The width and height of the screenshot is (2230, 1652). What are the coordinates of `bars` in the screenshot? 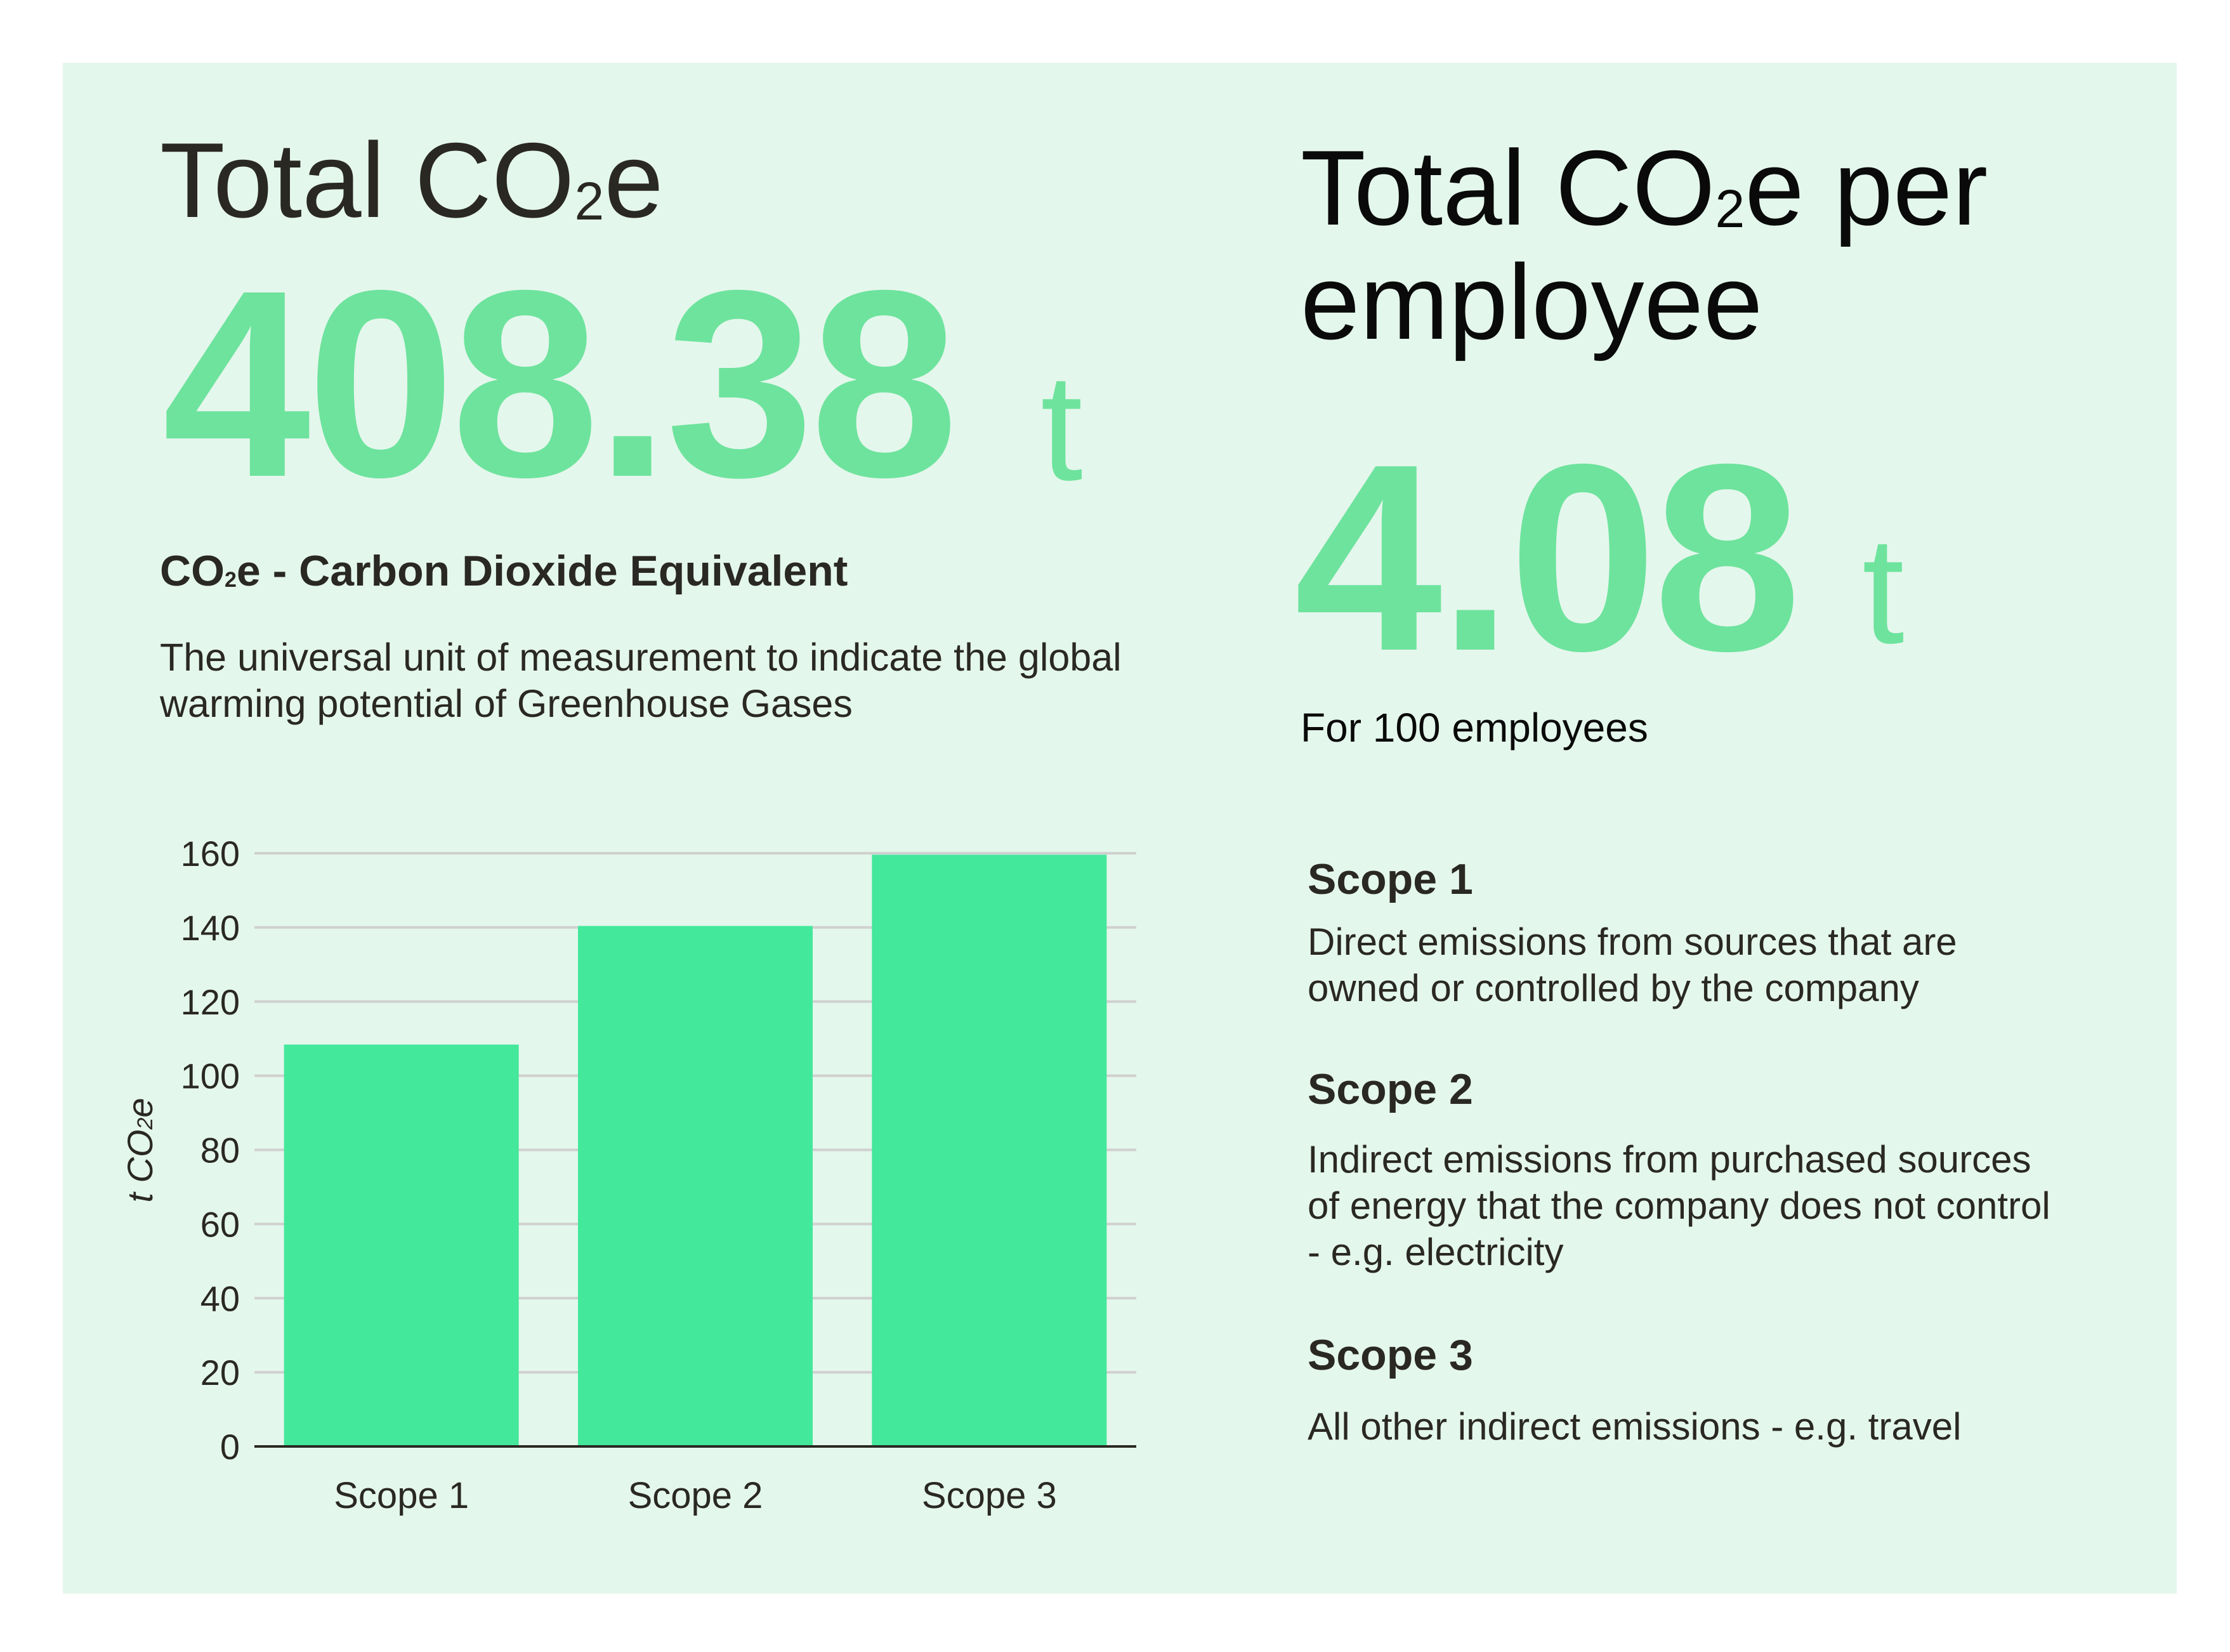 It's located at (695, 1150).